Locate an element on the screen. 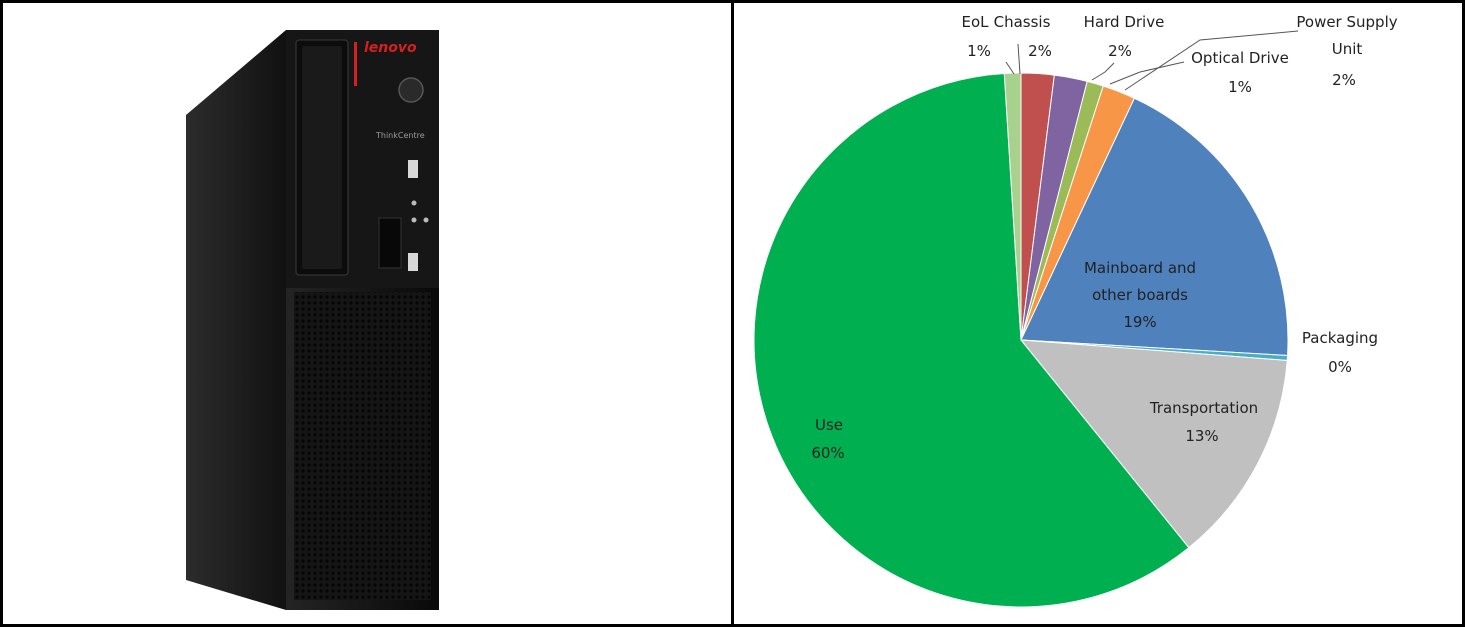 The width and height of the screenshot is (1465, 627). data-label-name: Packaging is located at coordinates (1340, 338).